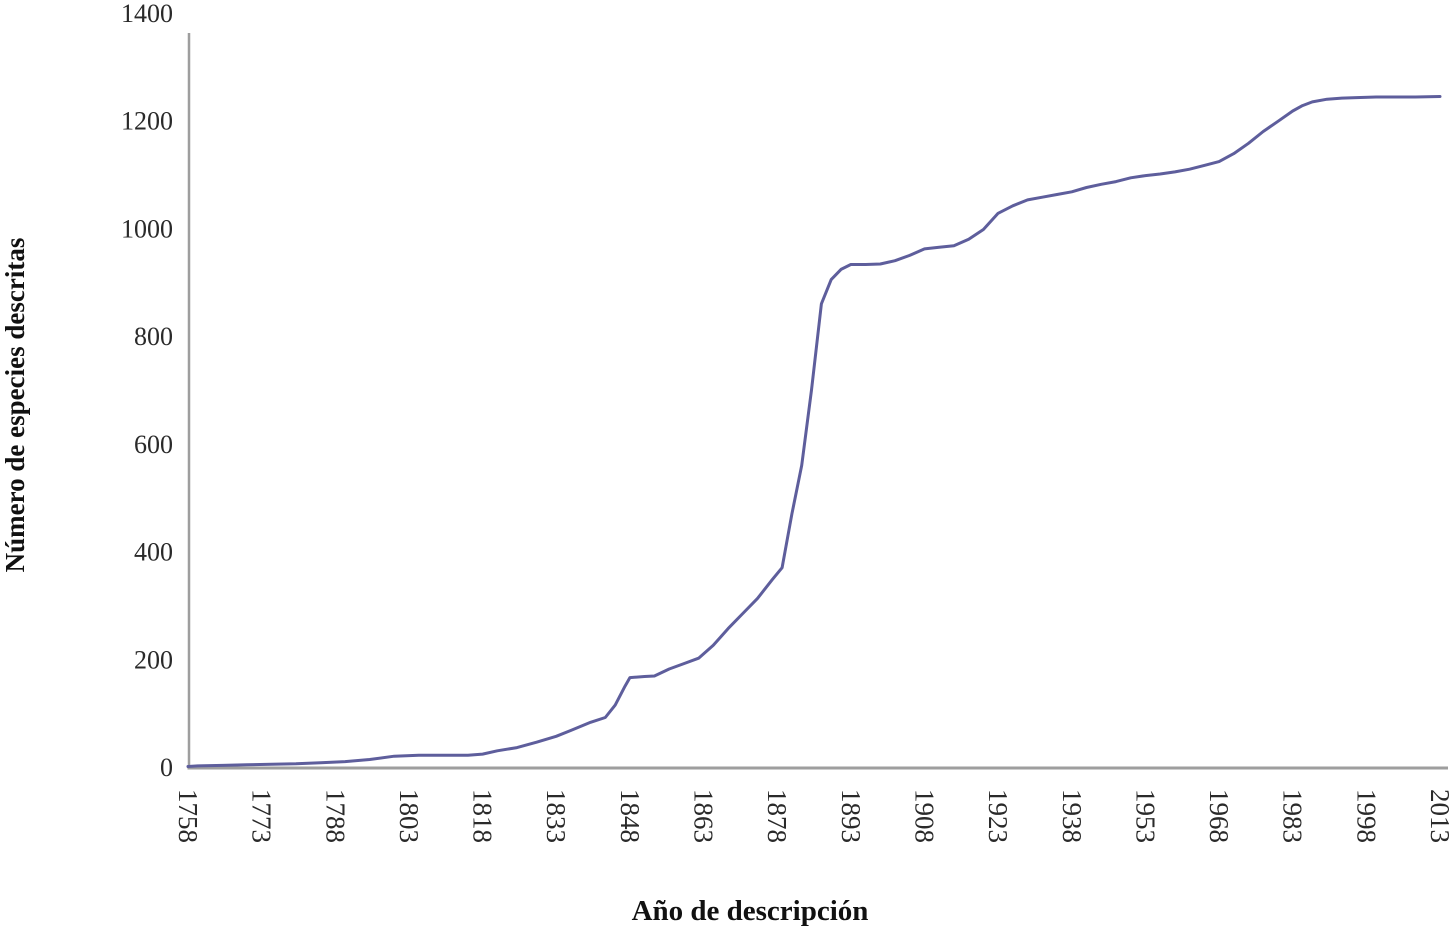  Describe the element at coordinates (1438, 816) in the screenshot. I see `x-tick-label: 2013` at that location.